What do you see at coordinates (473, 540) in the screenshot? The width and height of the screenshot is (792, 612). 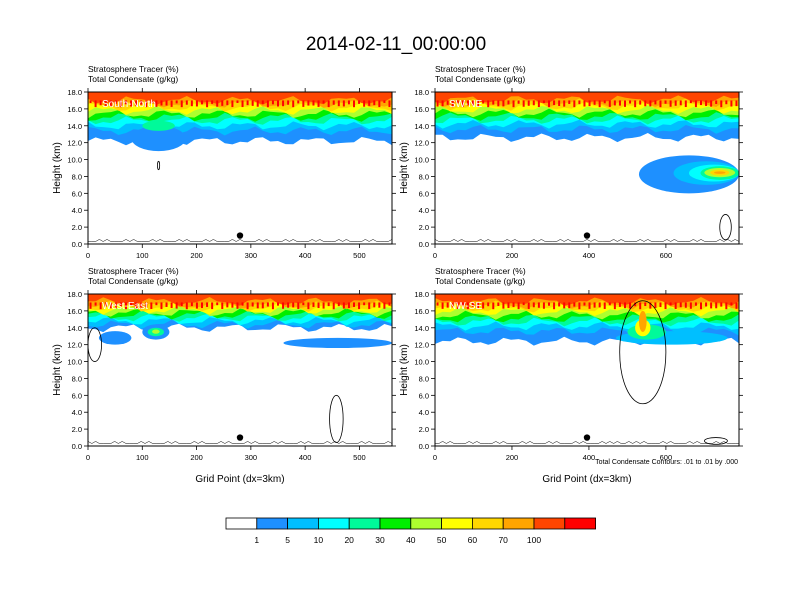 I see `colorbar-label: 60` at bounding box center [473, 540].